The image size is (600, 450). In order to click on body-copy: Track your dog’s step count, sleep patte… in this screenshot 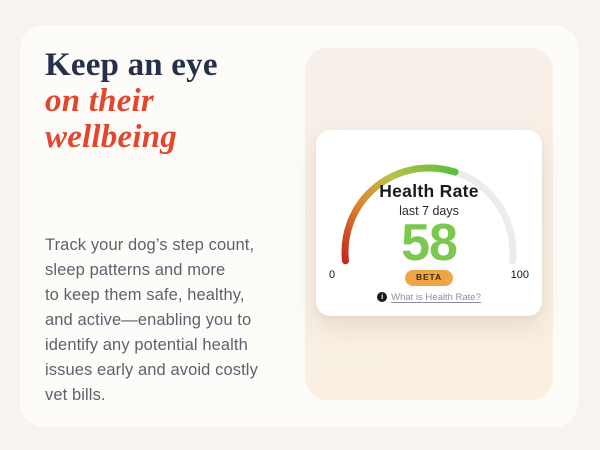, I will do `click(151, 320)`.